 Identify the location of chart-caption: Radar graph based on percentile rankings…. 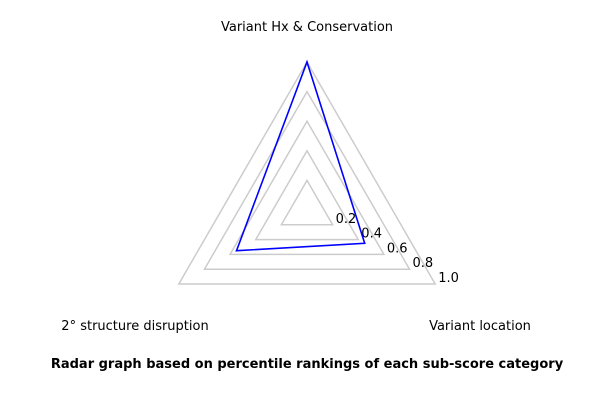
(300, 364).